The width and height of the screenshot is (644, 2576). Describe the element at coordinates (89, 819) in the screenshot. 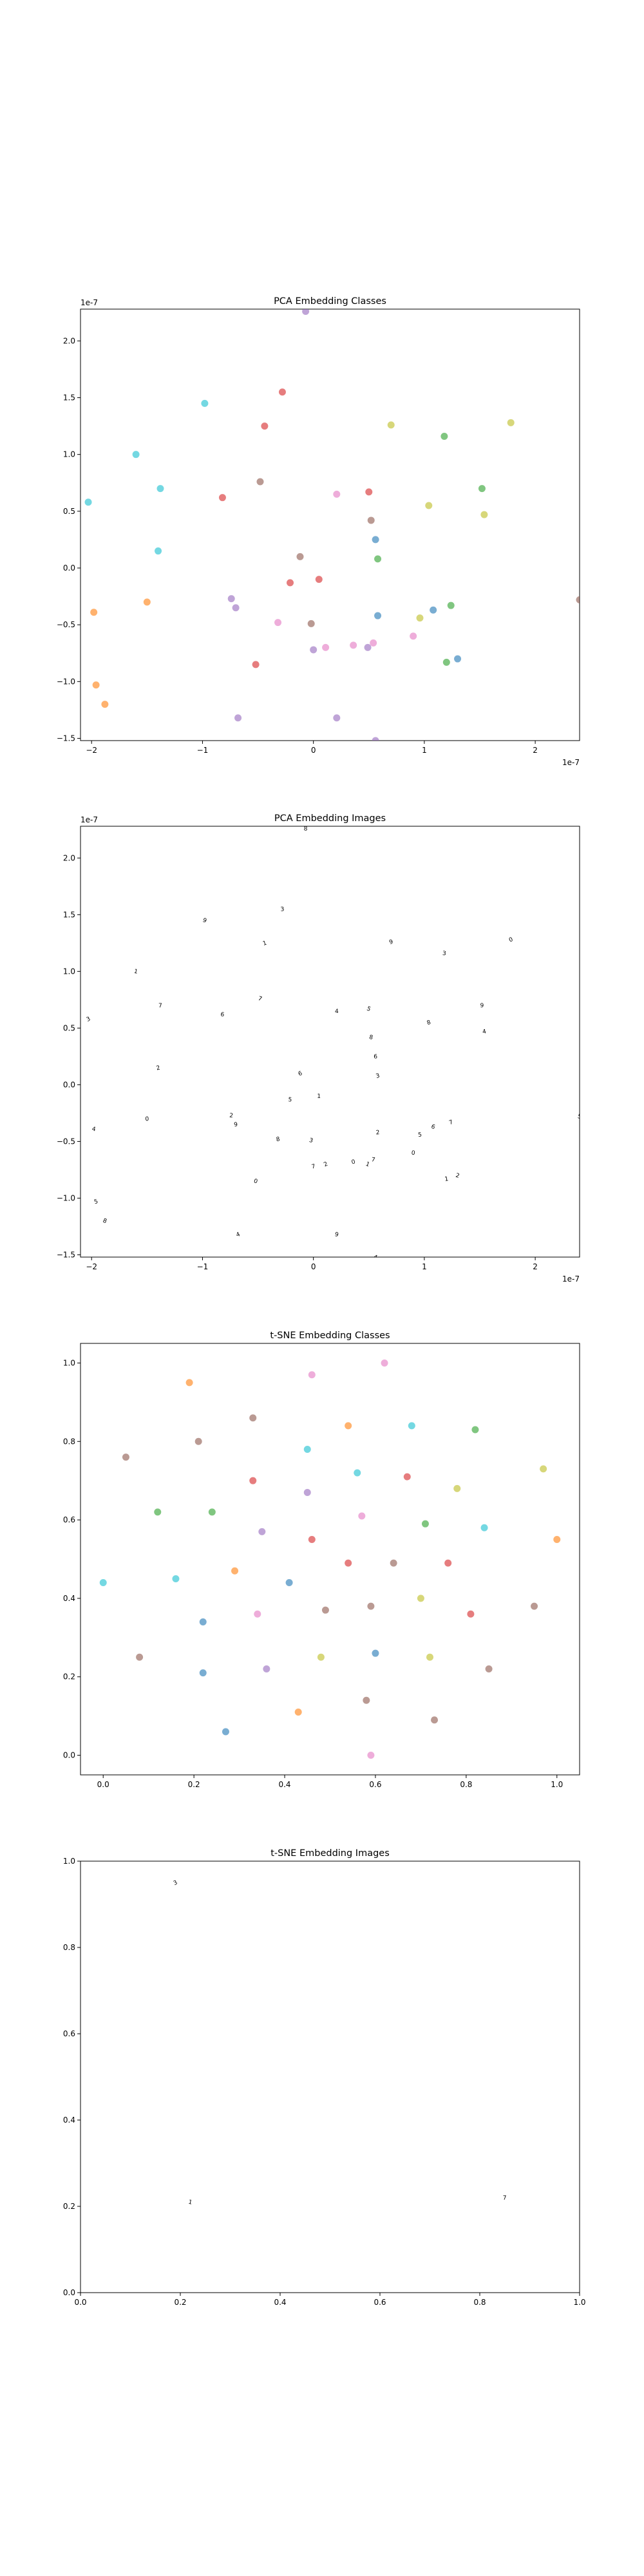

I see `y-offset-label: 1e-7` at that location.